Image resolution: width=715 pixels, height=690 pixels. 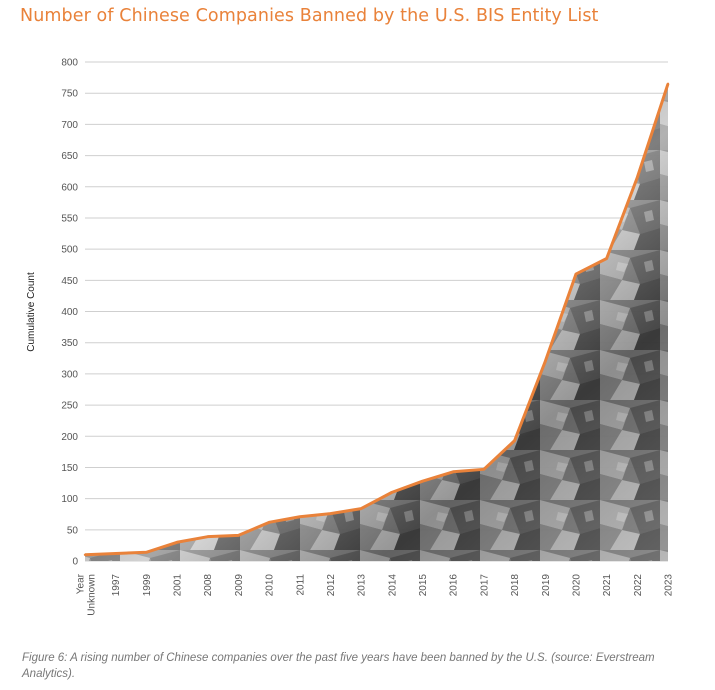 What do you see at coordinates (116, 585) in the screenshot?
I see `x-tick-label: 1997` at bounding box center [116, 585].